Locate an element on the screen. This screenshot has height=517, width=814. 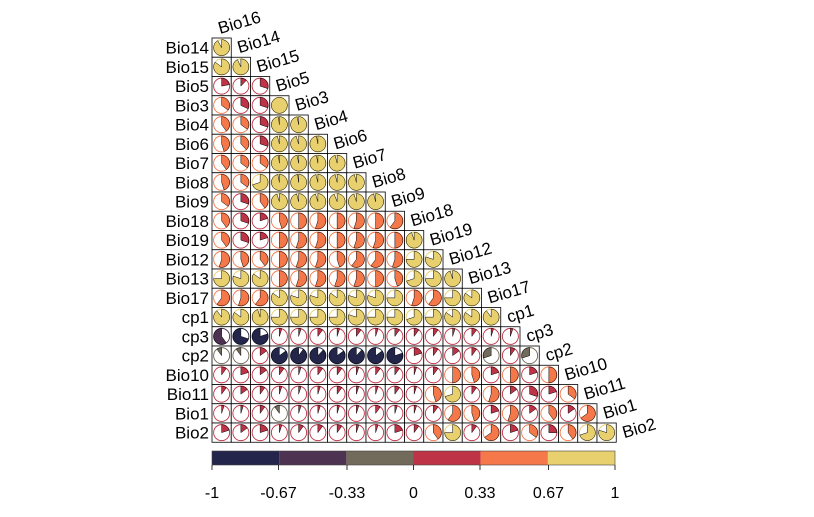
row-label: cp1 is located at coordinates (195, 317).